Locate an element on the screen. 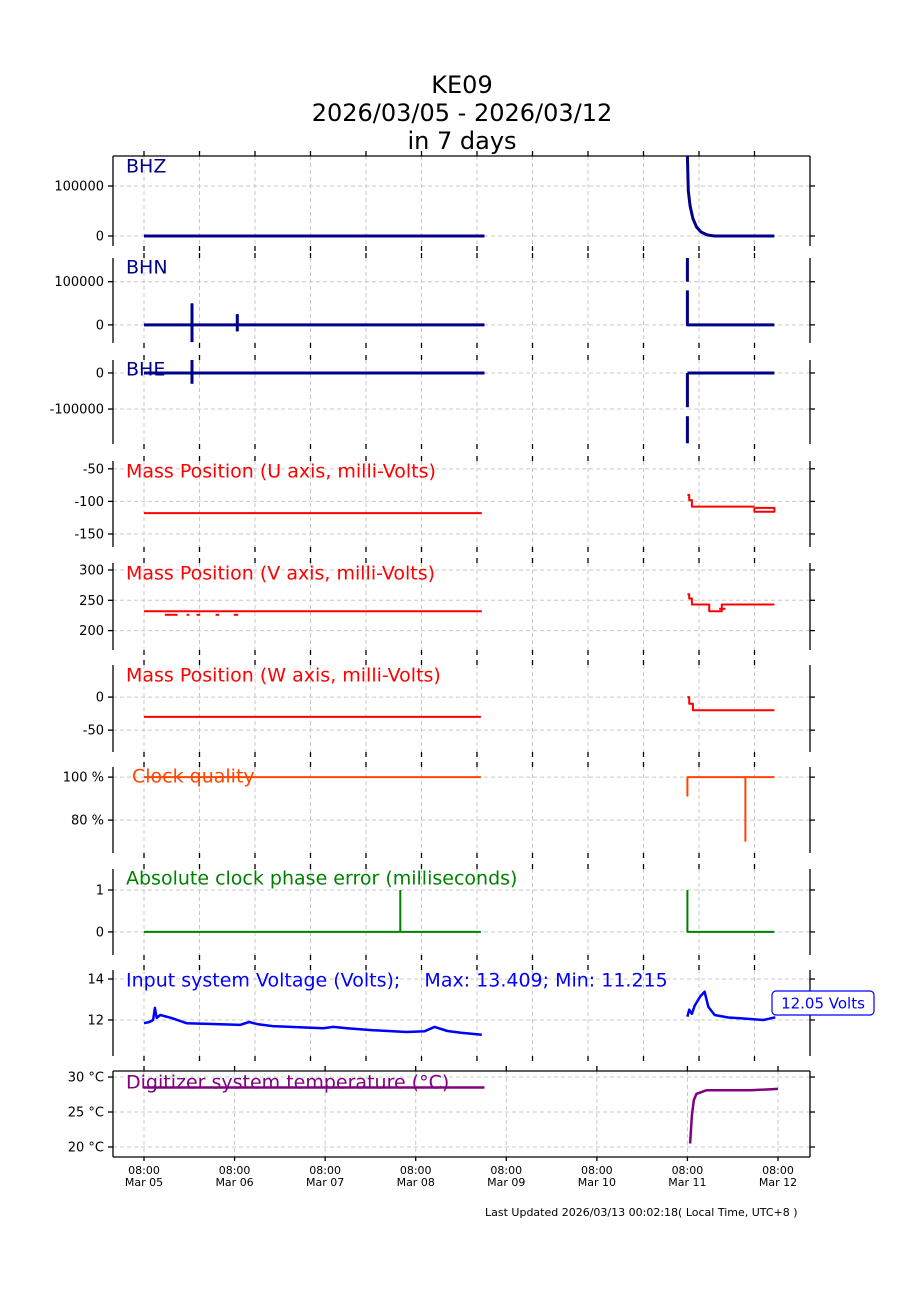  y-tick-label: 12 is located at coordinates (95, 1020).